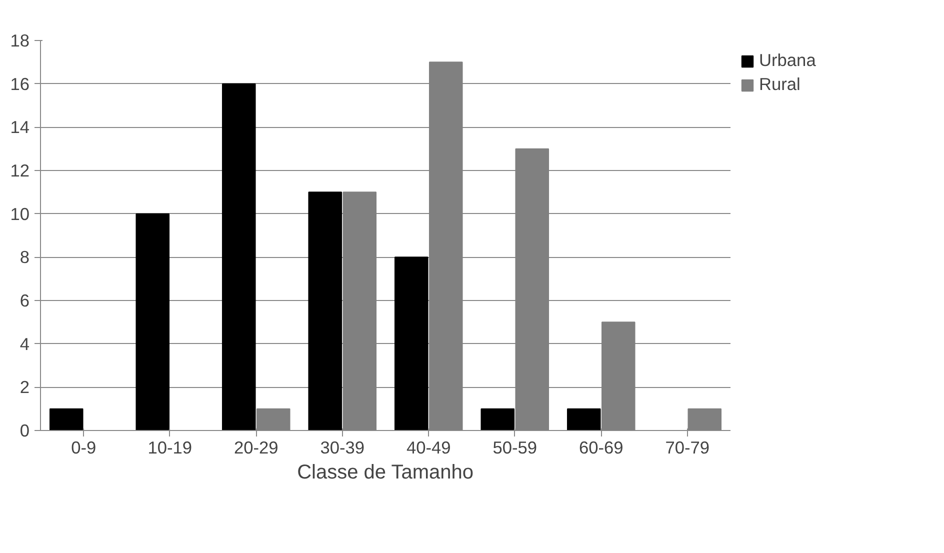  I want to click on x-tick-label: 10-19, so click(170, 448).